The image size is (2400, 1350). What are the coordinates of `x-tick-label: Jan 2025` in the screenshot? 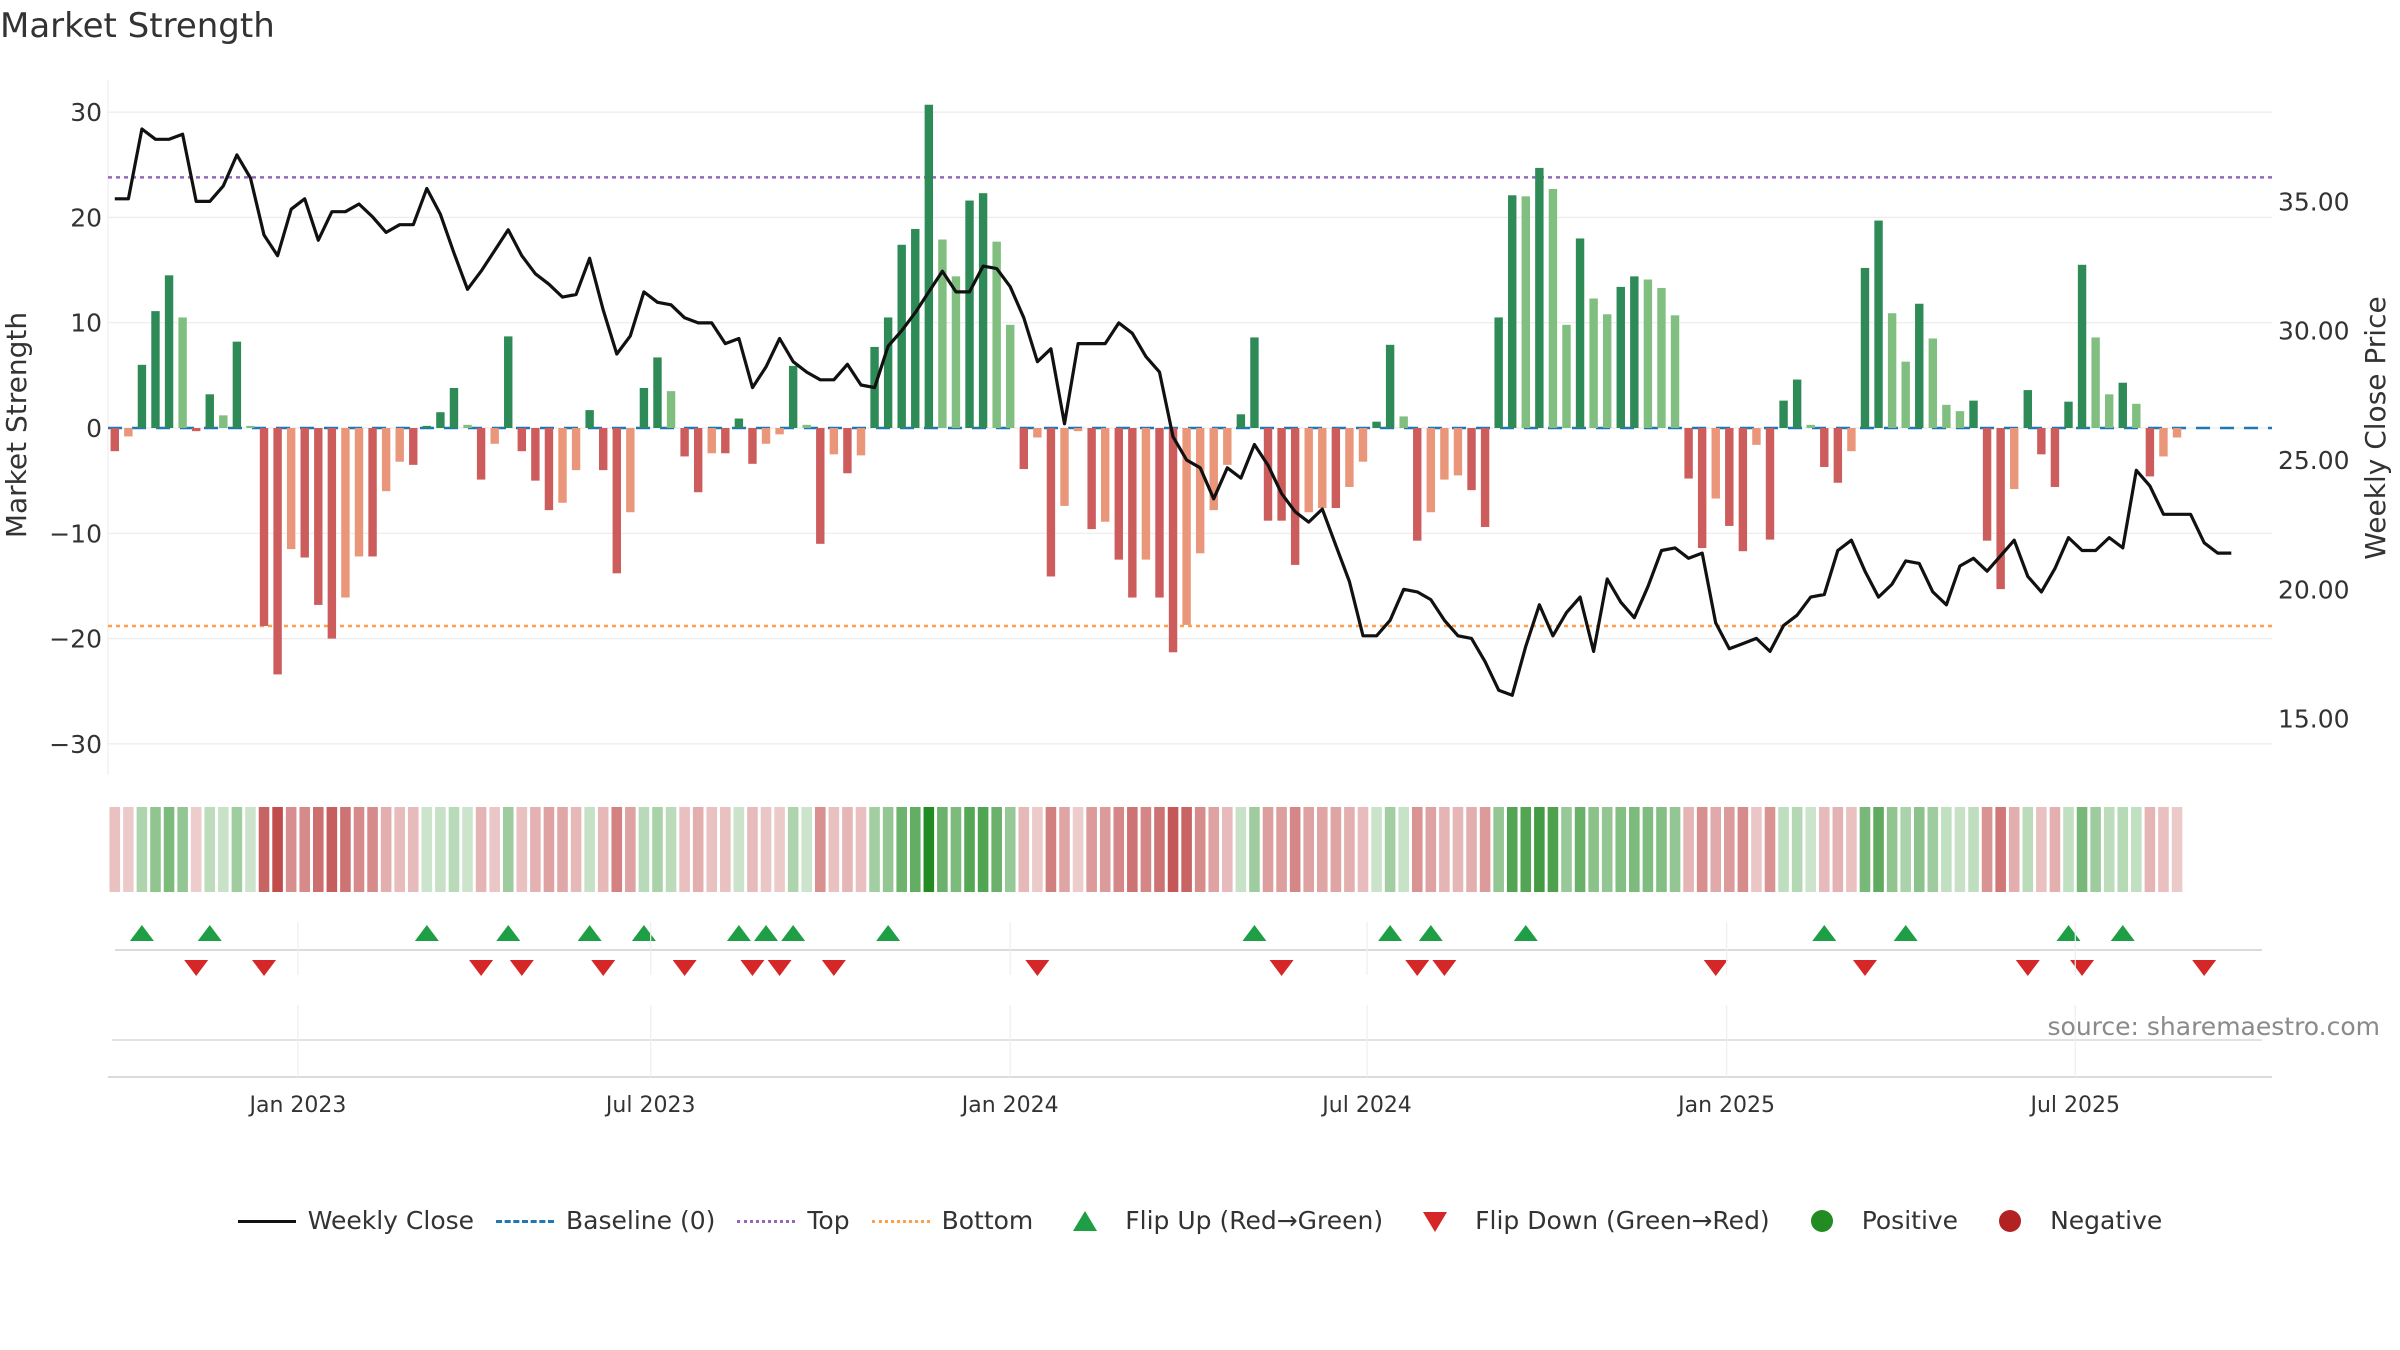 It's located at (1725, 1105).